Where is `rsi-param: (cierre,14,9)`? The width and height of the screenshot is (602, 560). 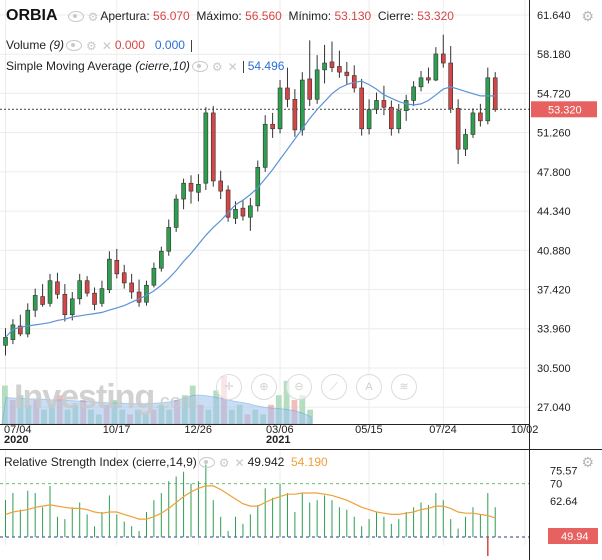 rsi-param: (cierre,14,9) is located at coordinates (164, 462).